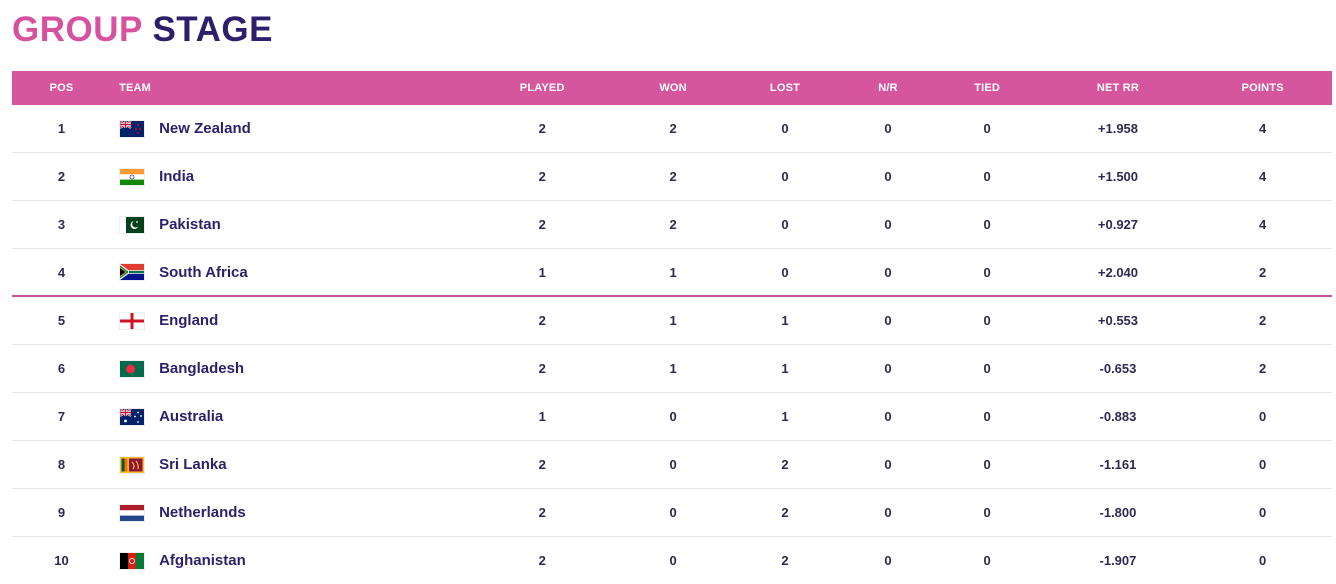  I want to click on row-pos: 7, so click(61, 416).